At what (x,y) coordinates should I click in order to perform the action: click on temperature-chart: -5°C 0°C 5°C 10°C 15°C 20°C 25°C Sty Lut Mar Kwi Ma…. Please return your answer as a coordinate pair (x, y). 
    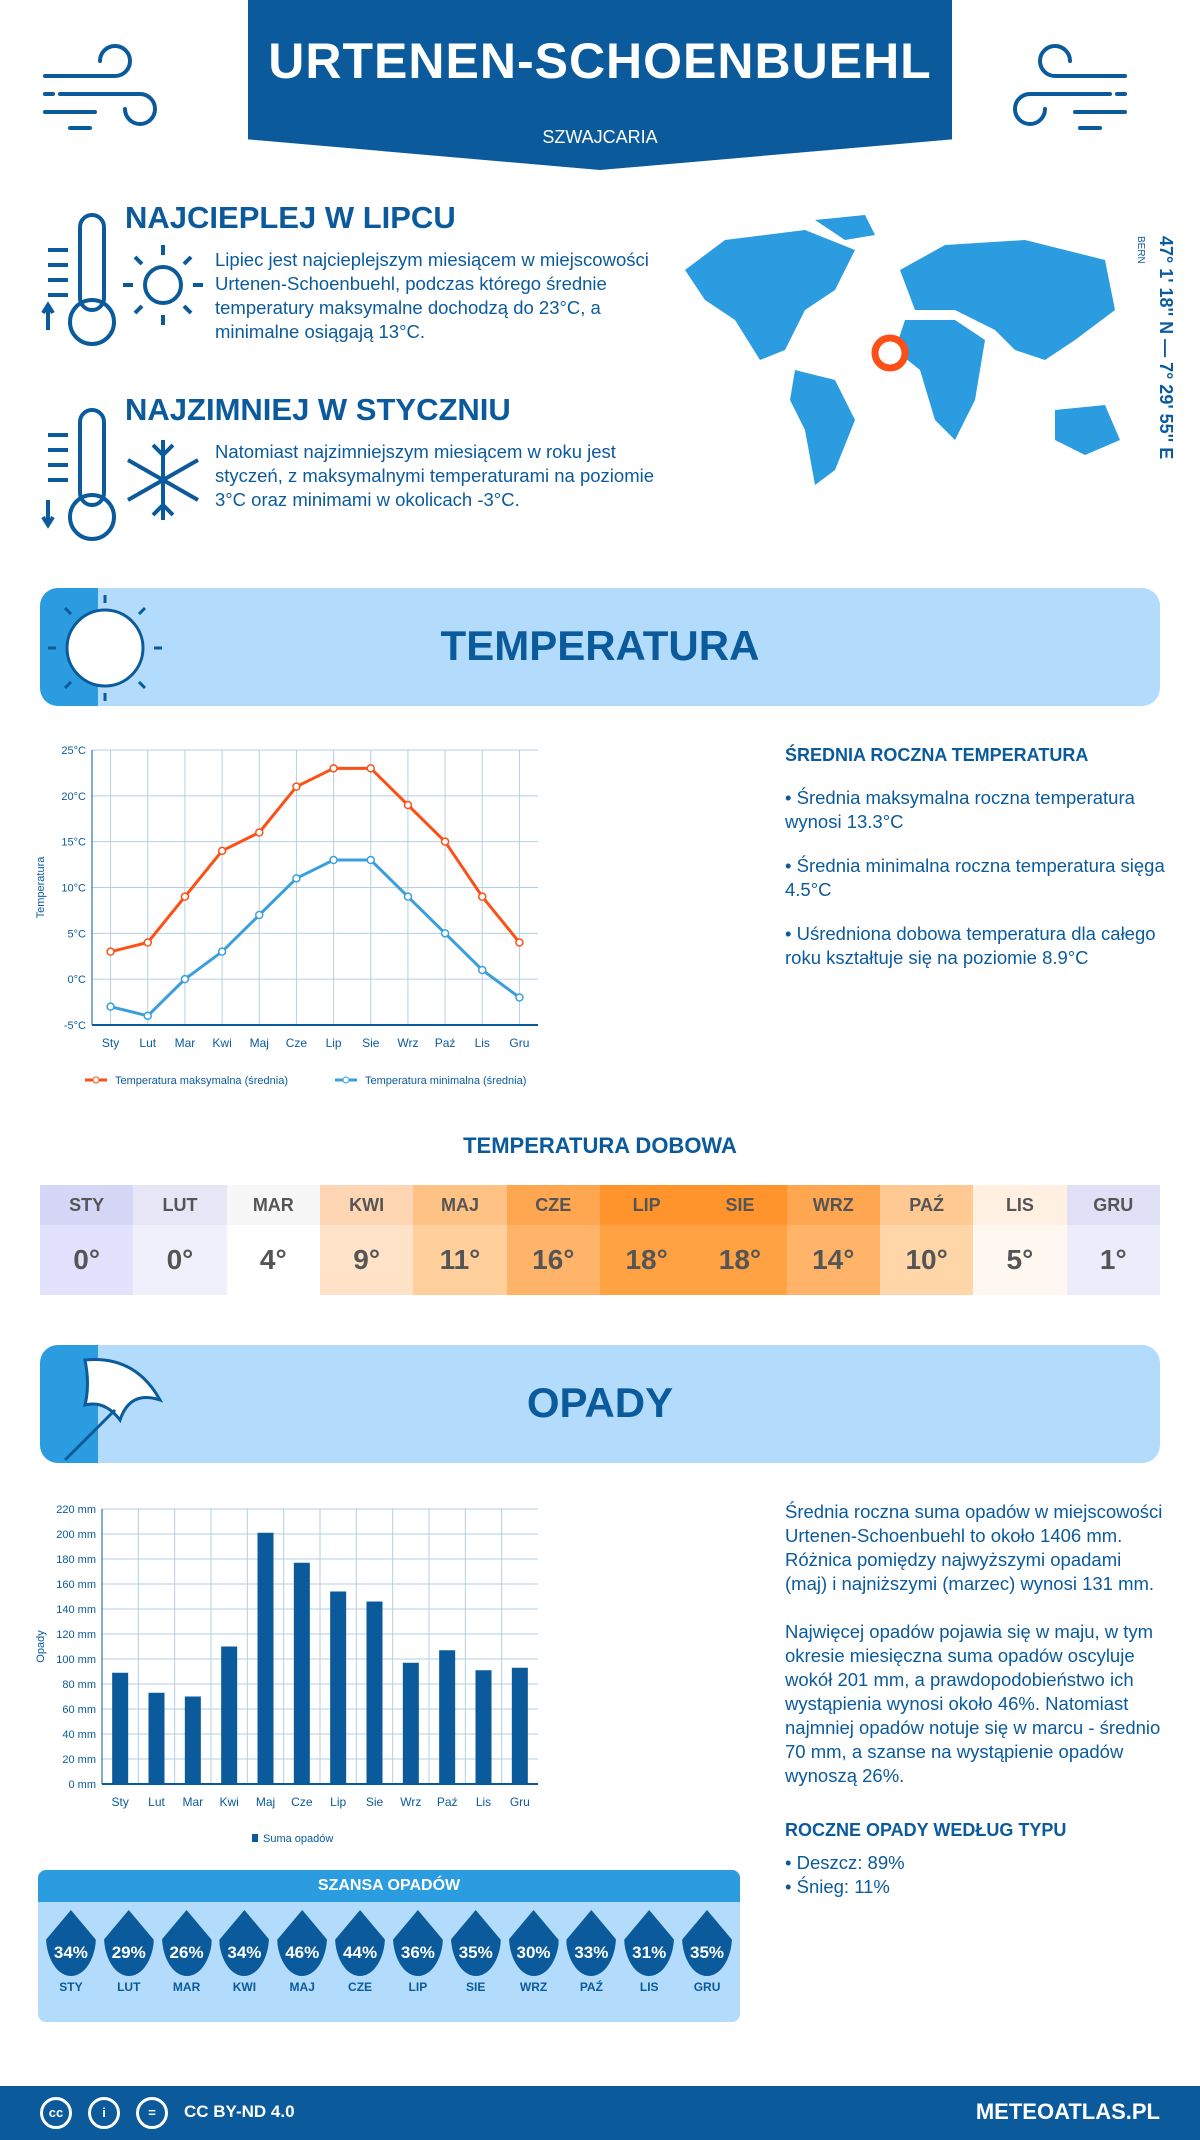
    Looking at the image, I should click on (286, 916).